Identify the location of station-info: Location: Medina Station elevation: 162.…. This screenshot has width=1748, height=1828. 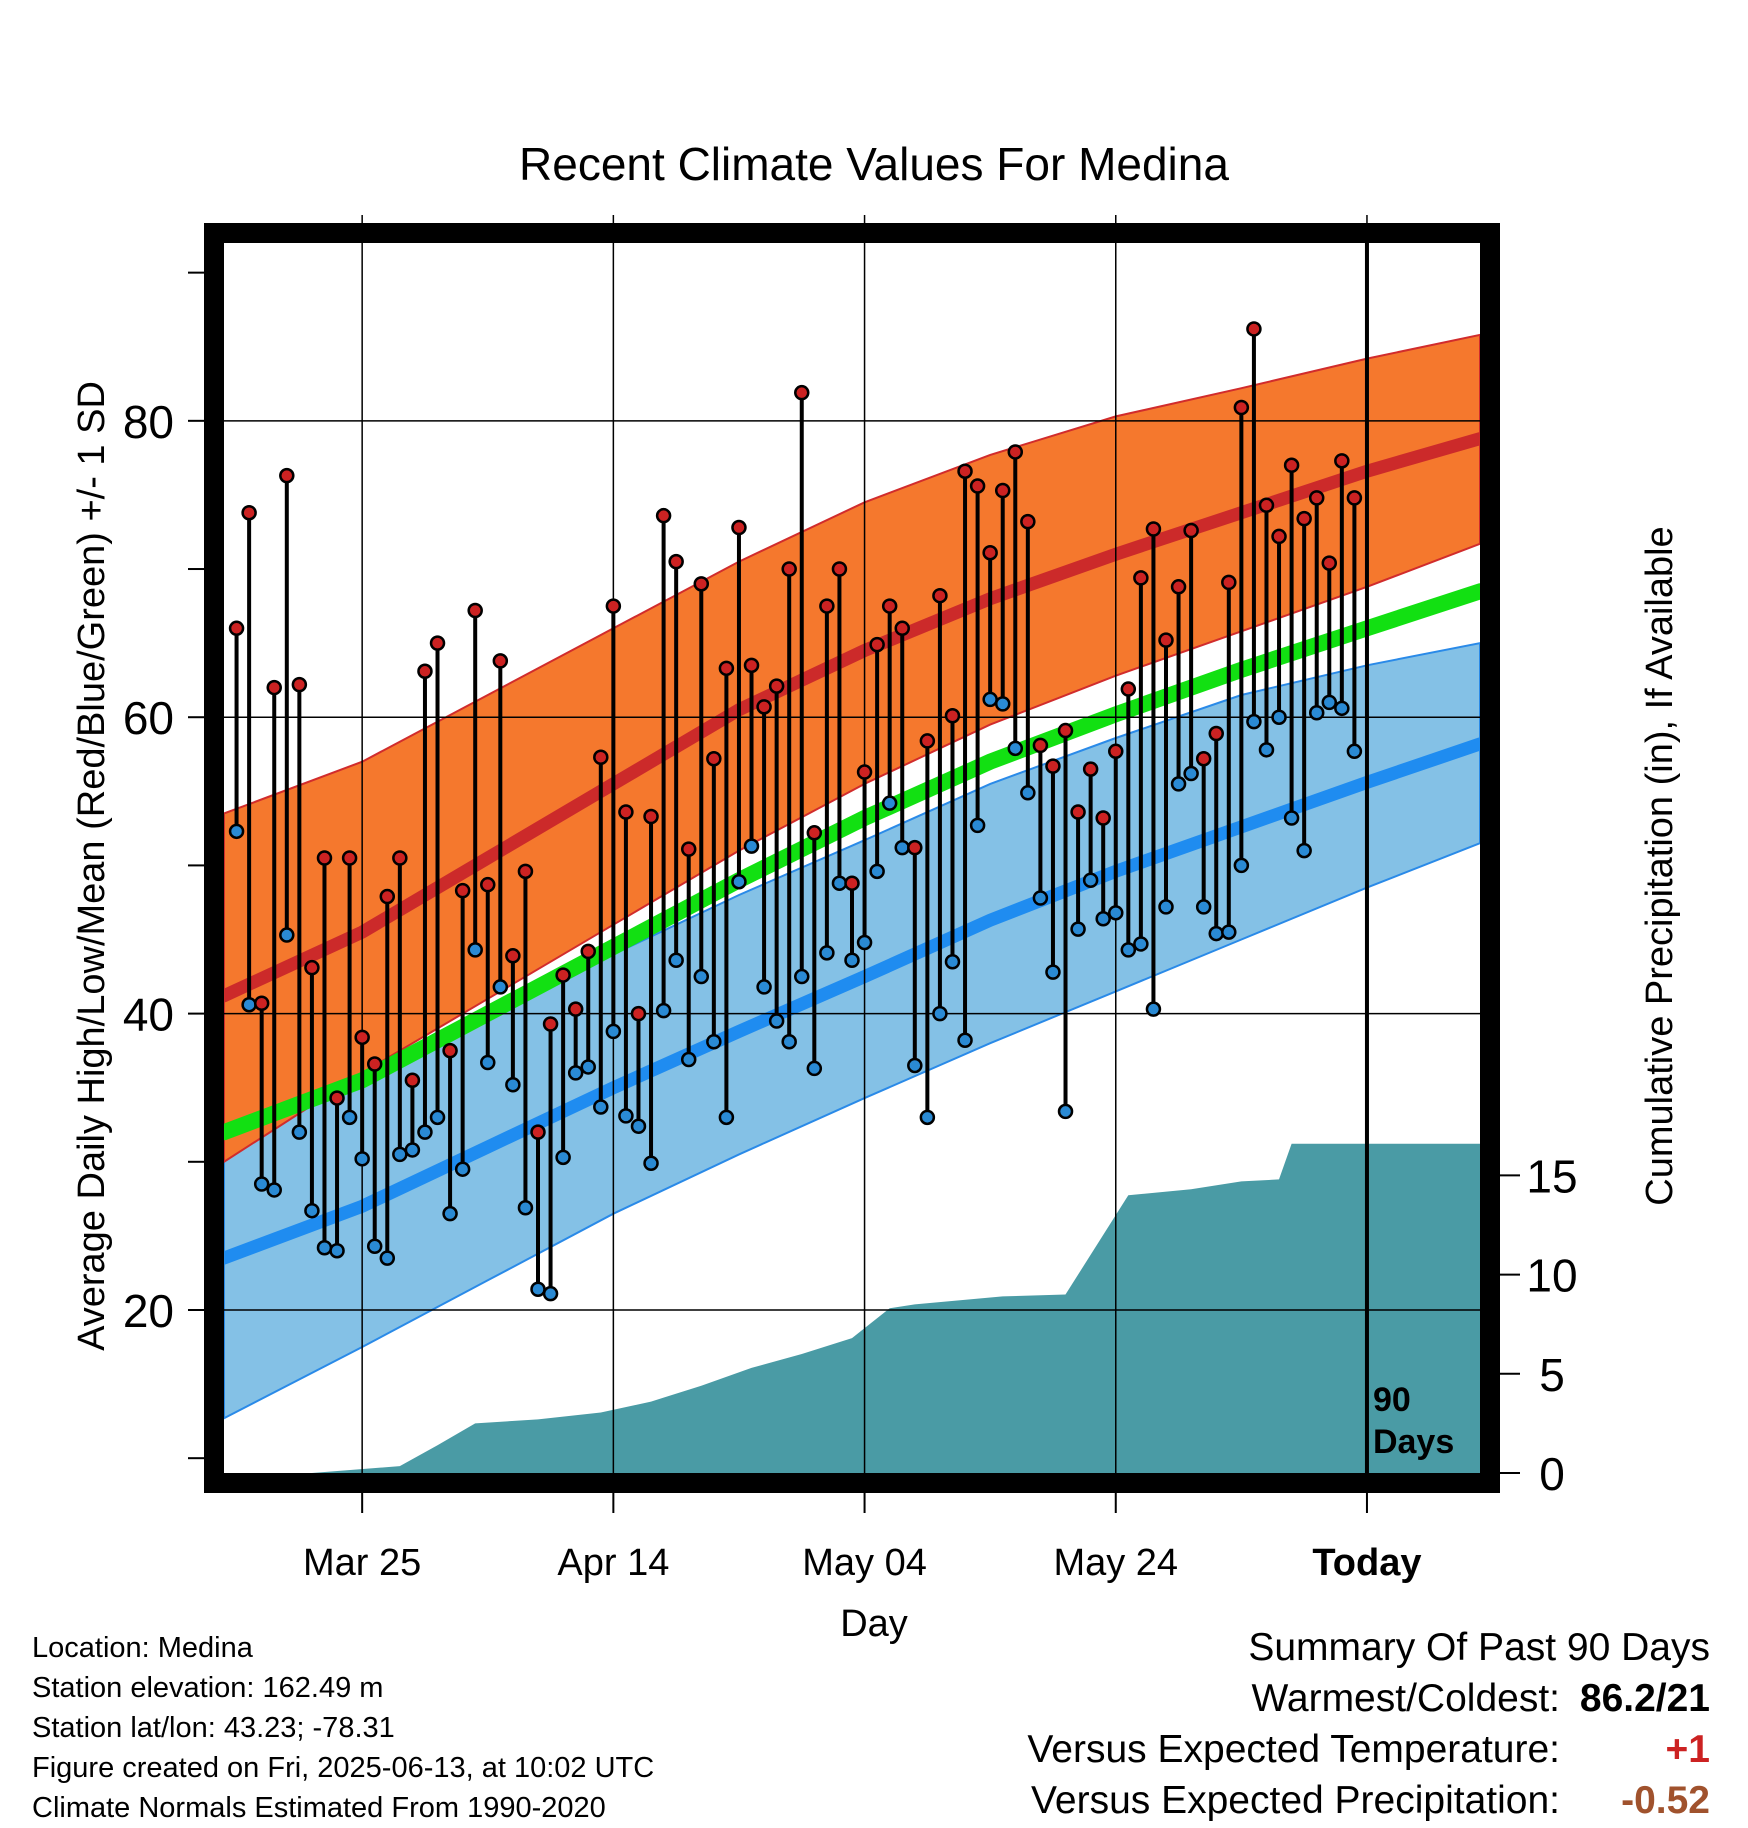
(343, 1728).